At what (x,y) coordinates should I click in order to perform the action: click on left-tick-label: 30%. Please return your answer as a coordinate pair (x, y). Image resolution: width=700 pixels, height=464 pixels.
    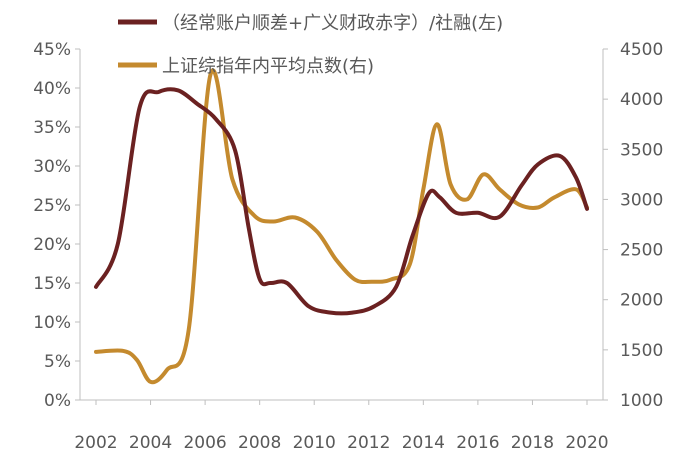
    Looking at the image, I should click on (52, 167).